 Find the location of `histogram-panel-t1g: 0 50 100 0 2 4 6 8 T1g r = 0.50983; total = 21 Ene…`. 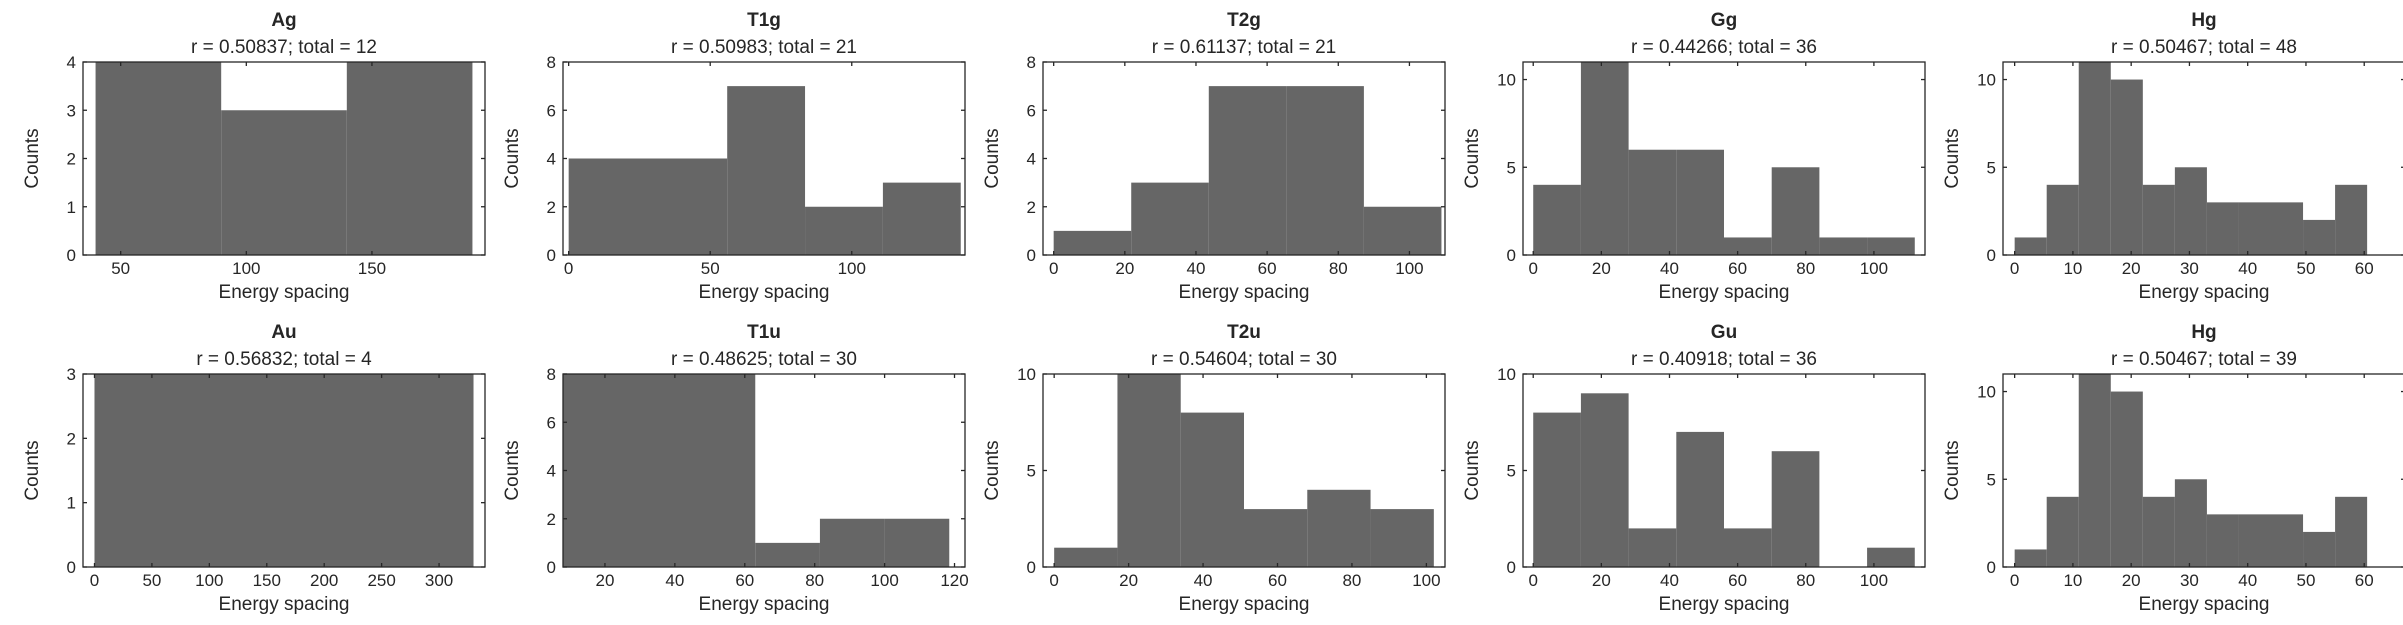

histogram-panel-t1g: 0 50 100 0 2 4 6 8 T1g r = 0.50983; total = 21 Ene… is located at coordinates (734, 156).